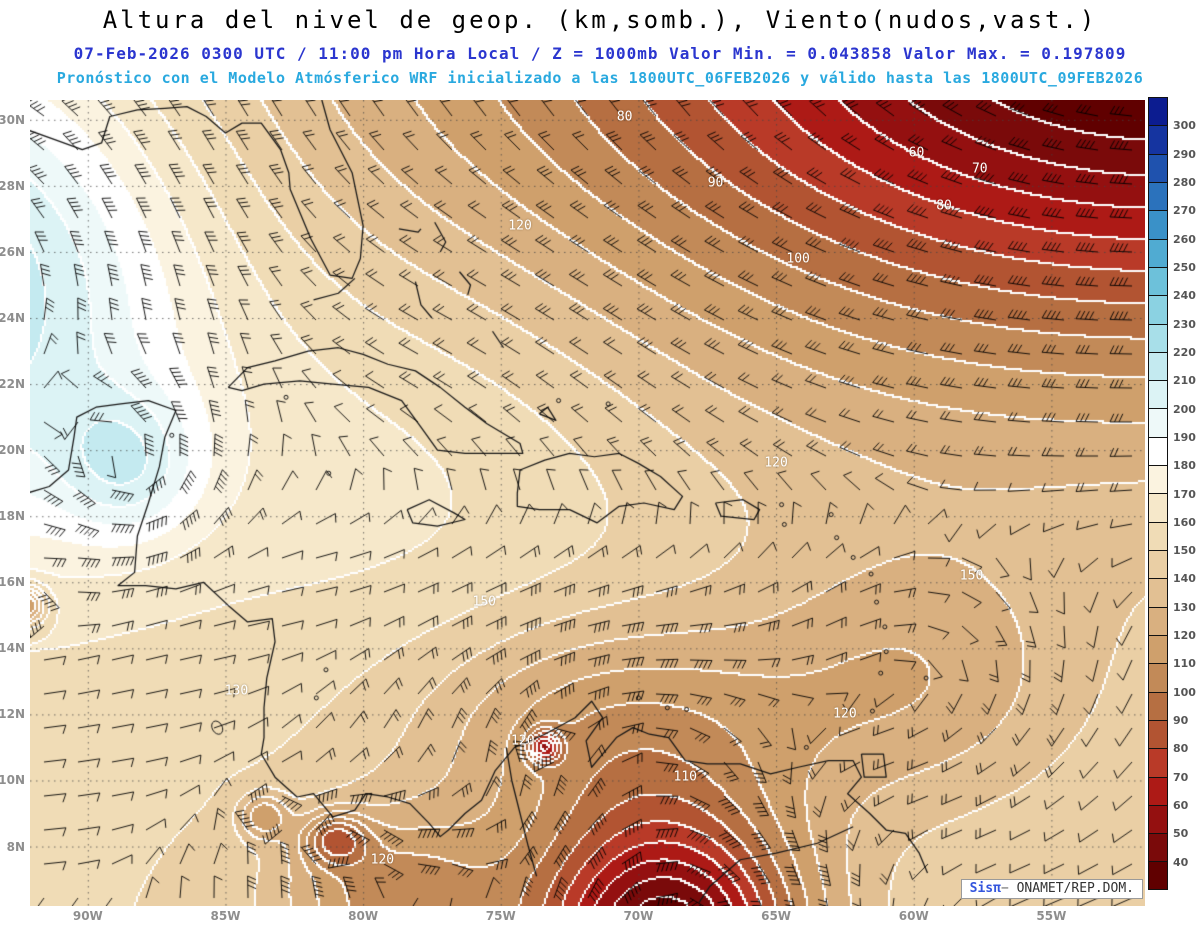 Image resolution: width=1200 pixels, height=927 pixels. I want to click on branding-dash: −, so click(1008, 888).